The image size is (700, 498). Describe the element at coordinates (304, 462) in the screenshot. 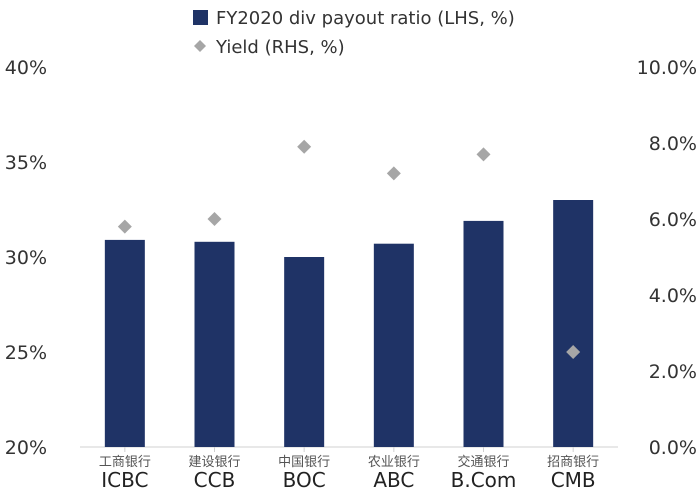

I see `x-tick-label-cn: 中国银行` at that location.